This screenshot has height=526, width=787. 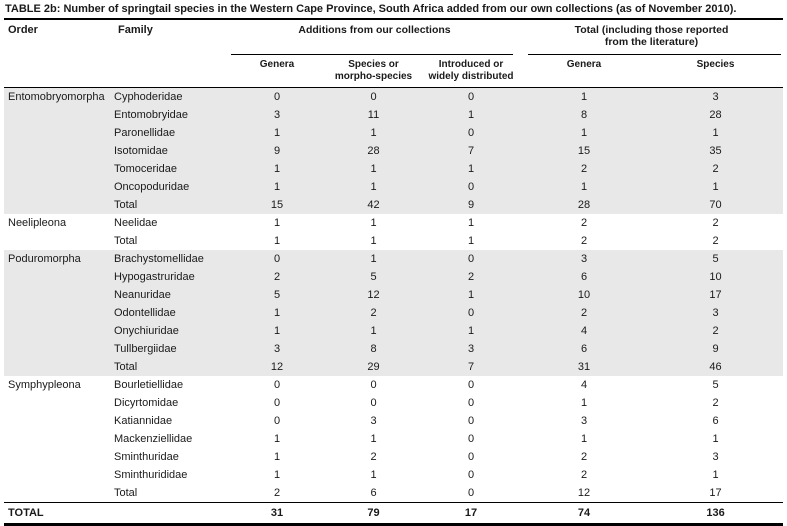 I want to click on table-row: Symphypleona Bourletiellidae 0 0 0 4 5, so click(x=393, y=385).